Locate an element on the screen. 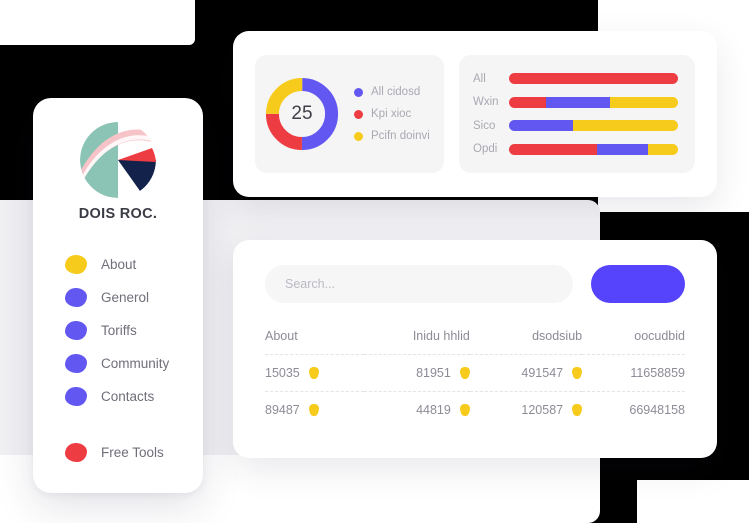  table-cell: 89487 is located at coordinates (315, 409).